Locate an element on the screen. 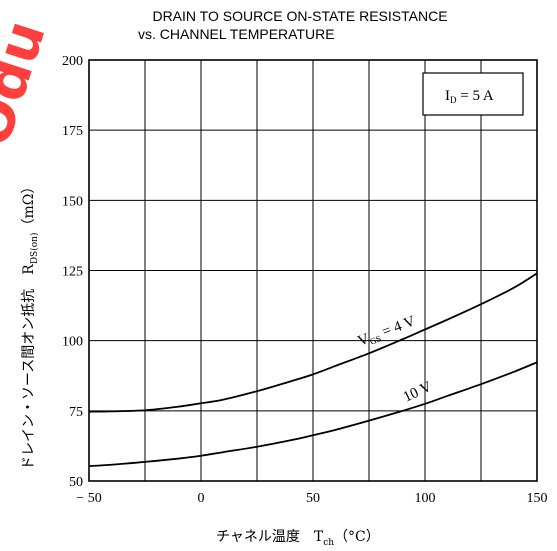 The width and height of the screenshot is (557, 551). y-tick-label: 125 is located at coordinates (72, 272).